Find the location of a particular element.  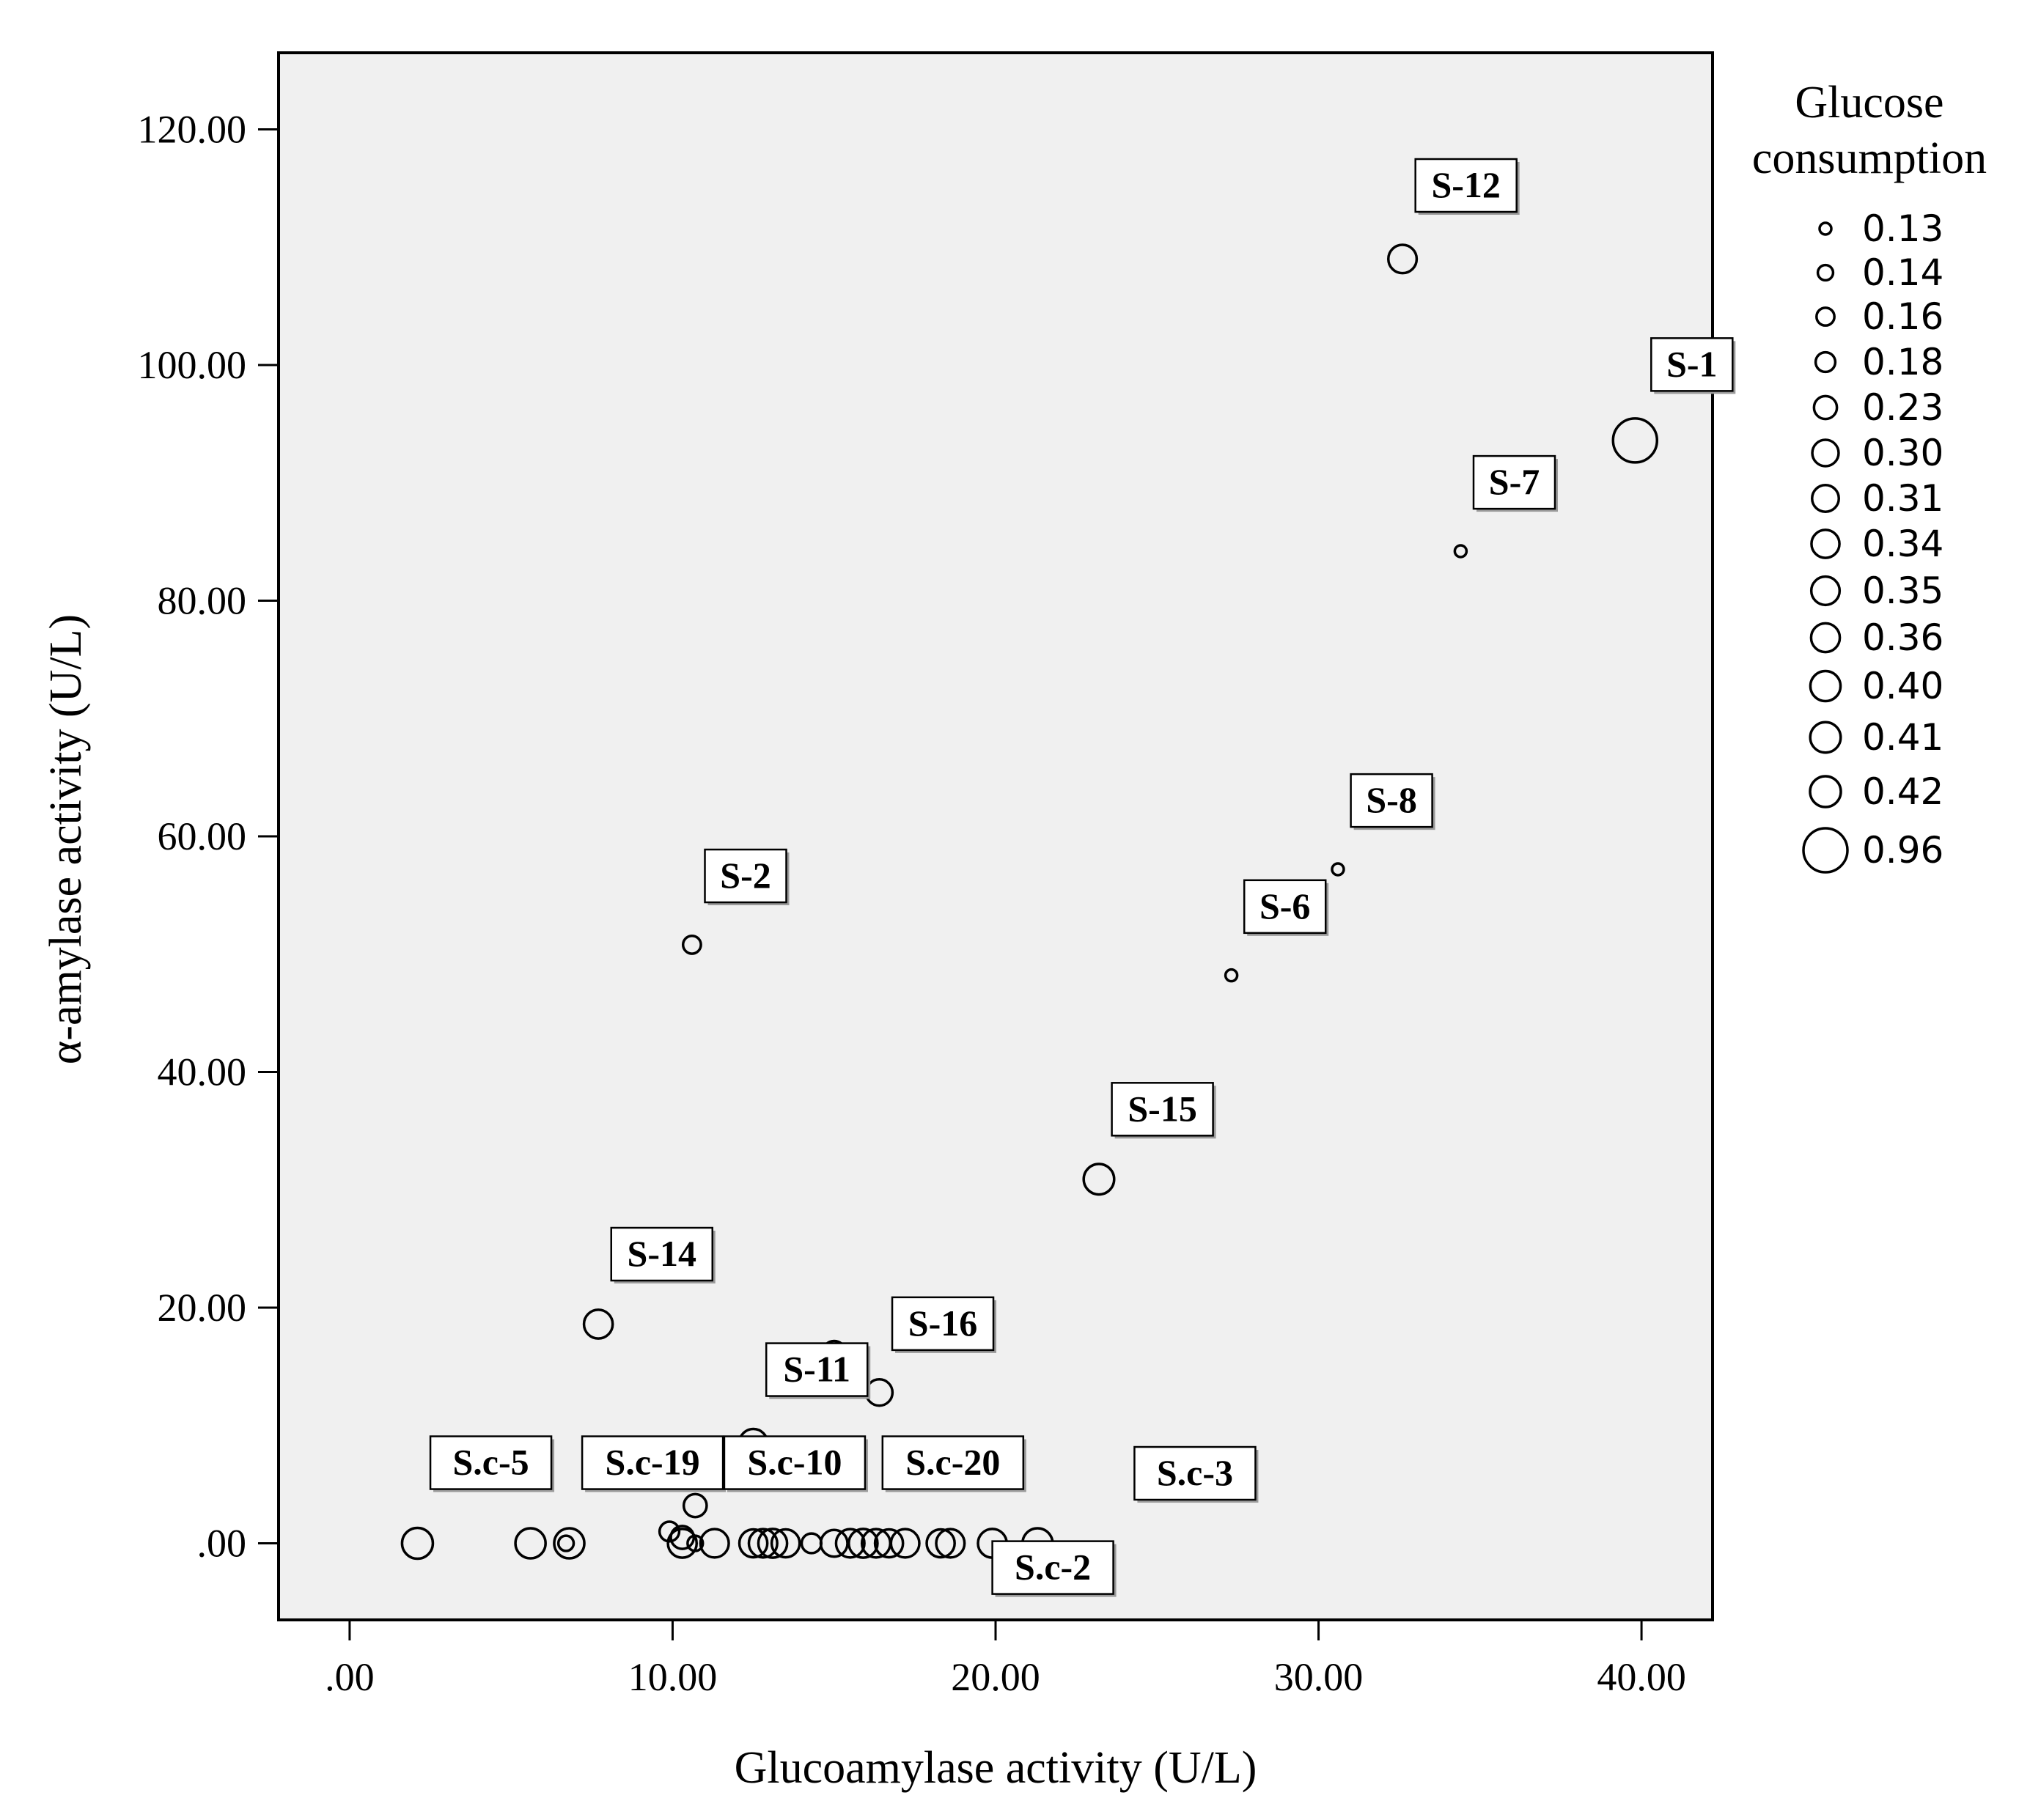

point-label-box: S.c-2 is located at coordinates (1054, 1568).